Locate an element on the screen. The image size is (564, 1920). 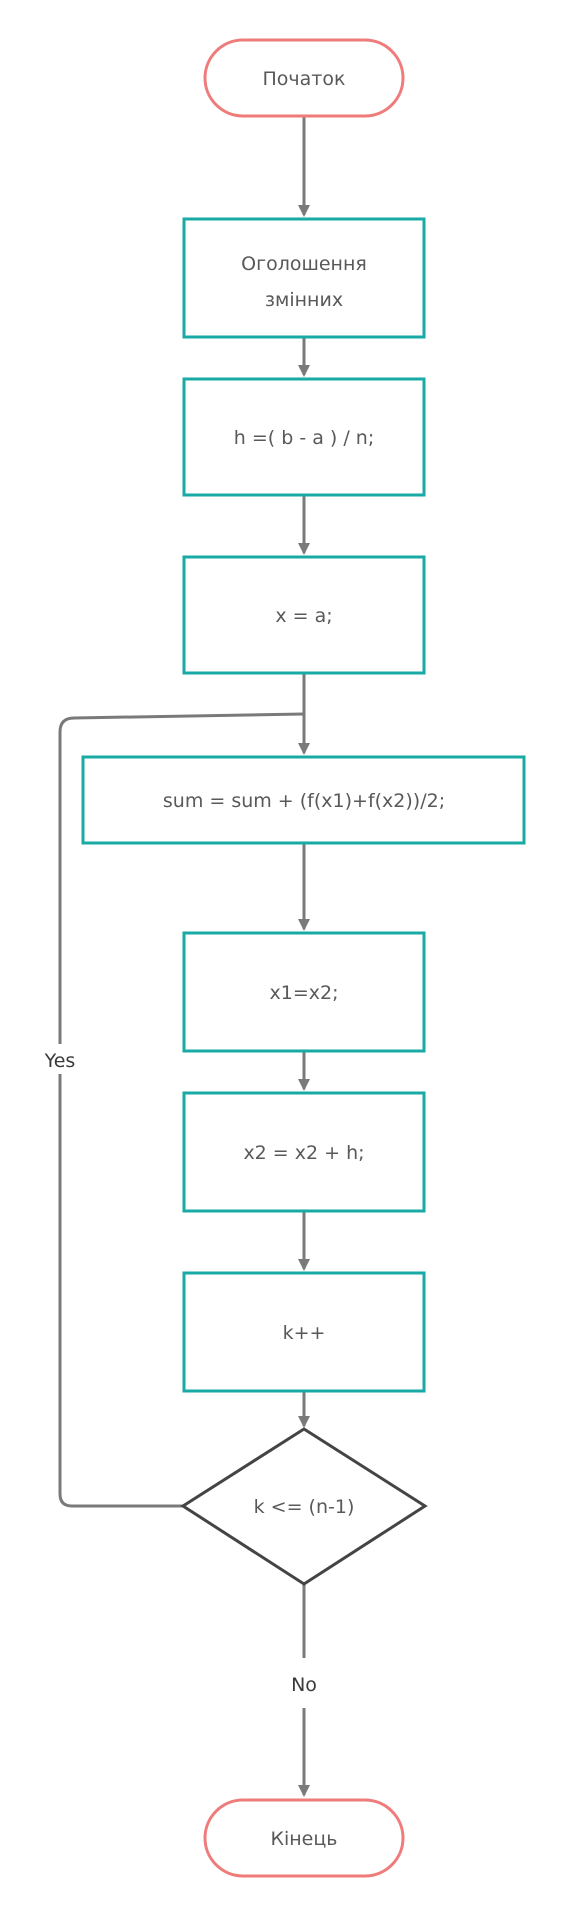
k-increment-box is located at coordinates (304, 1332).